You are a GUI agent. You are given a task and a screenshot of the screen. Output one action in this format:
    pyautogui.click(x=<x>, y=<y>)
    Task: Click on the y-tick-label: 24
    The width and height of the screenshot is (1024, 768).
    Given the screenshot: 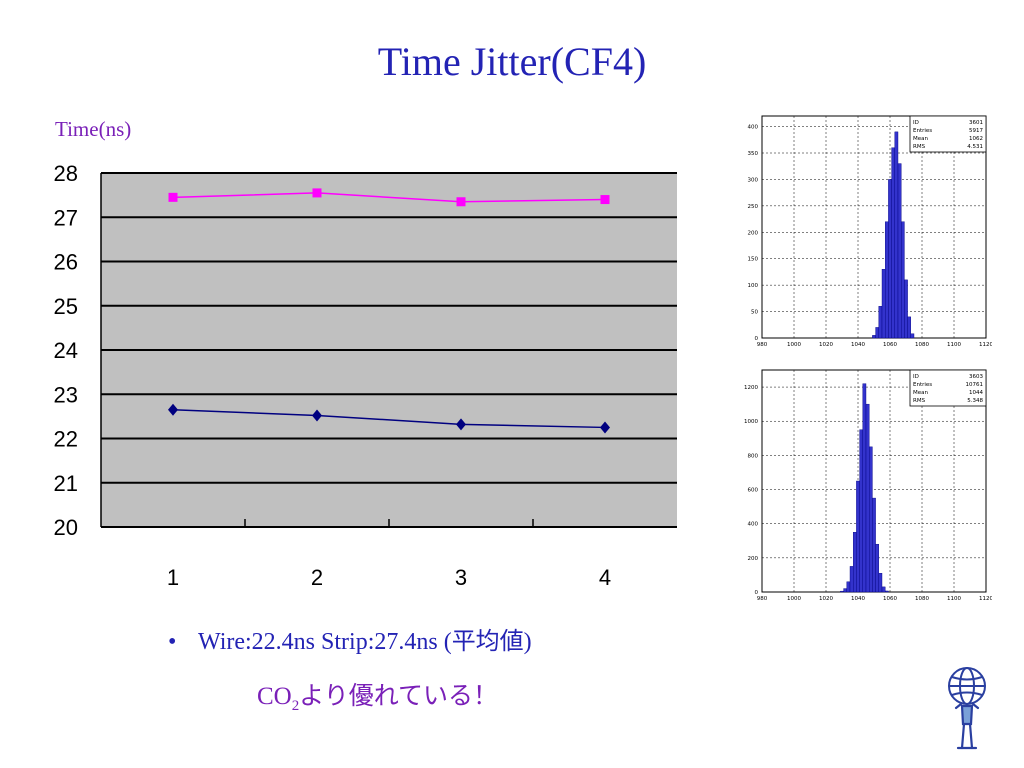 What is the action you would take?
    pyautogui.click(x=66, y=350)
    